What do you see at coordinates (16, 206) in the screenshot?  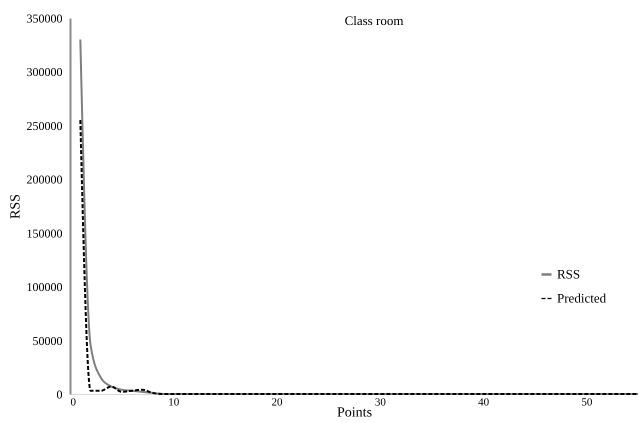 I see `y-axis-title: RSS` at bounding box center [16, 206].